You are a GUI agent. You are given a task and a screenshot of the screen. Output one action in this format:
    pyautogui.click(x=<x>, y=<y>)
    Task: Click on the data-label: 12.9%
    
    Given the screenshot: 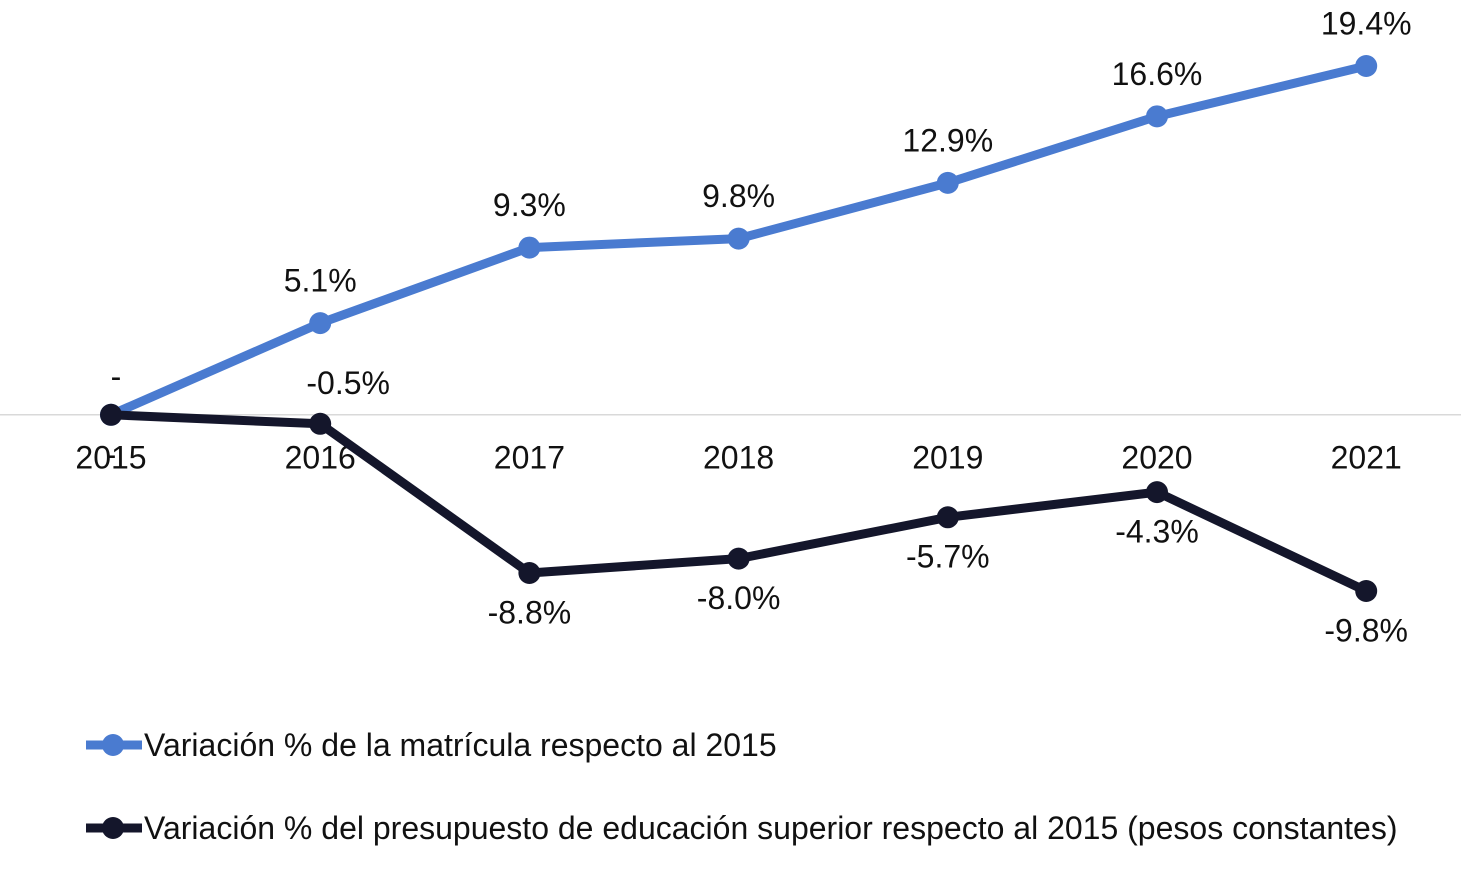 What is the action you would take?
    pyautogui.click(x=947, y=140)
    